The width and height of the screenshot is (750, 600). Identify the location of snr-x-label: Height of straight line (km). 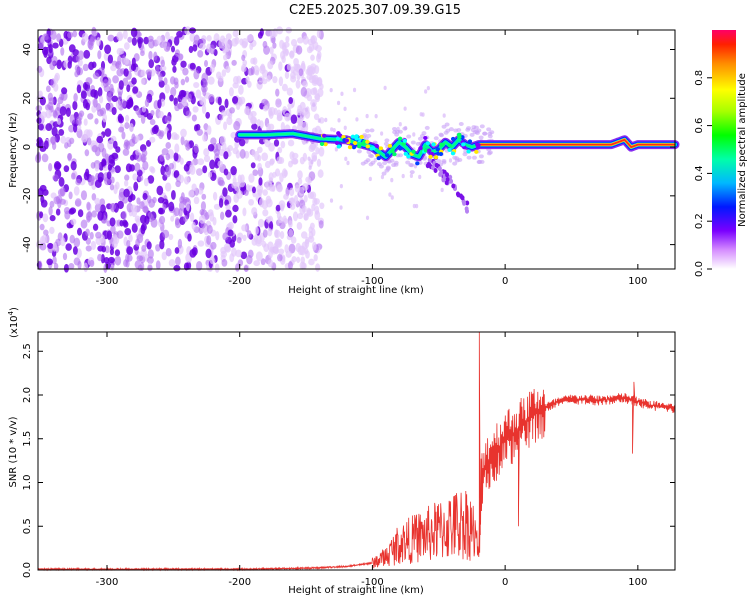
(356, 590).